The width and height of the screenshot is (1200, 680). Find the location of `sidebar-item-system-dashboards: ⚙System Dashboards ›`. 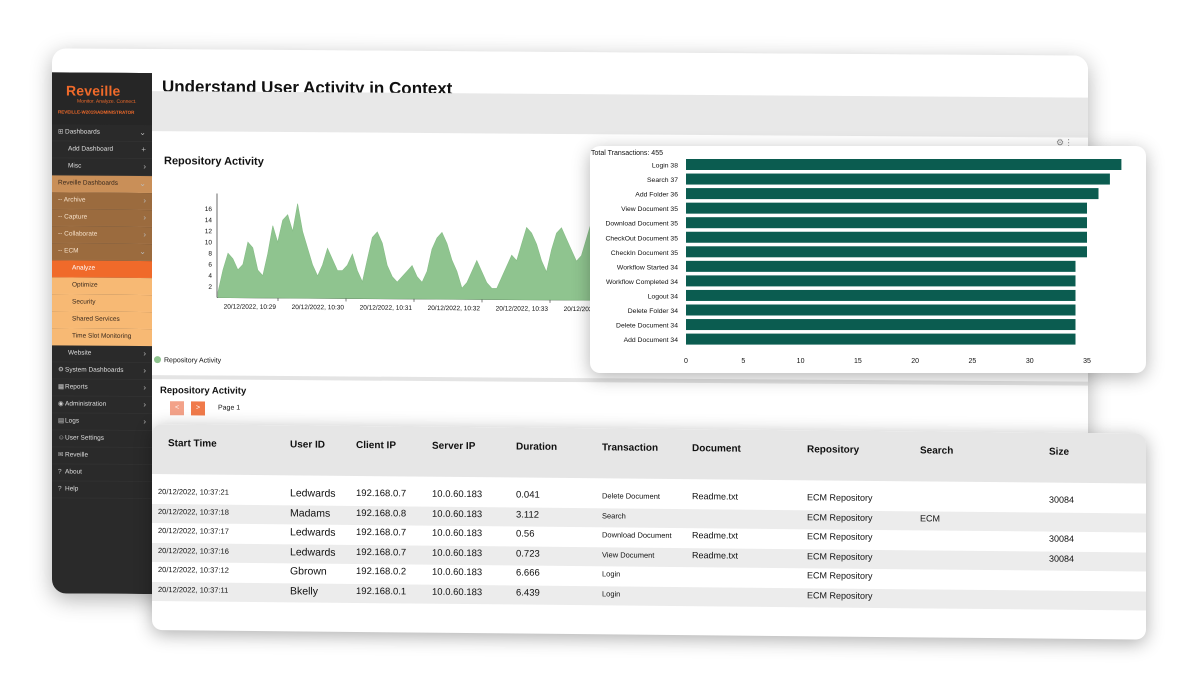

sidebar-item-system-dashboards: ⚙System Dashboards › is located at coordinates (102, 371).